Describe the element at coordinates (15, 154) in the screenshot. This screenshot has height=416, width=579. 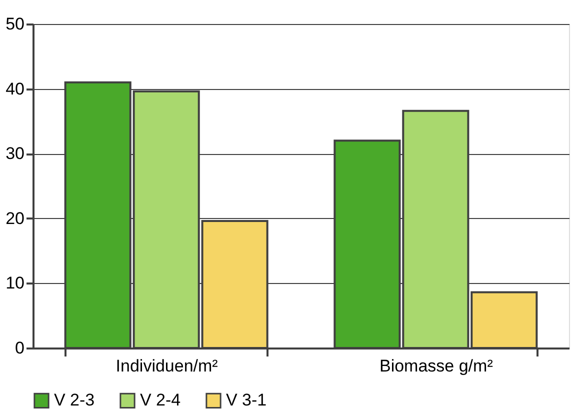
I see `y-tick-label: 30` at that location.